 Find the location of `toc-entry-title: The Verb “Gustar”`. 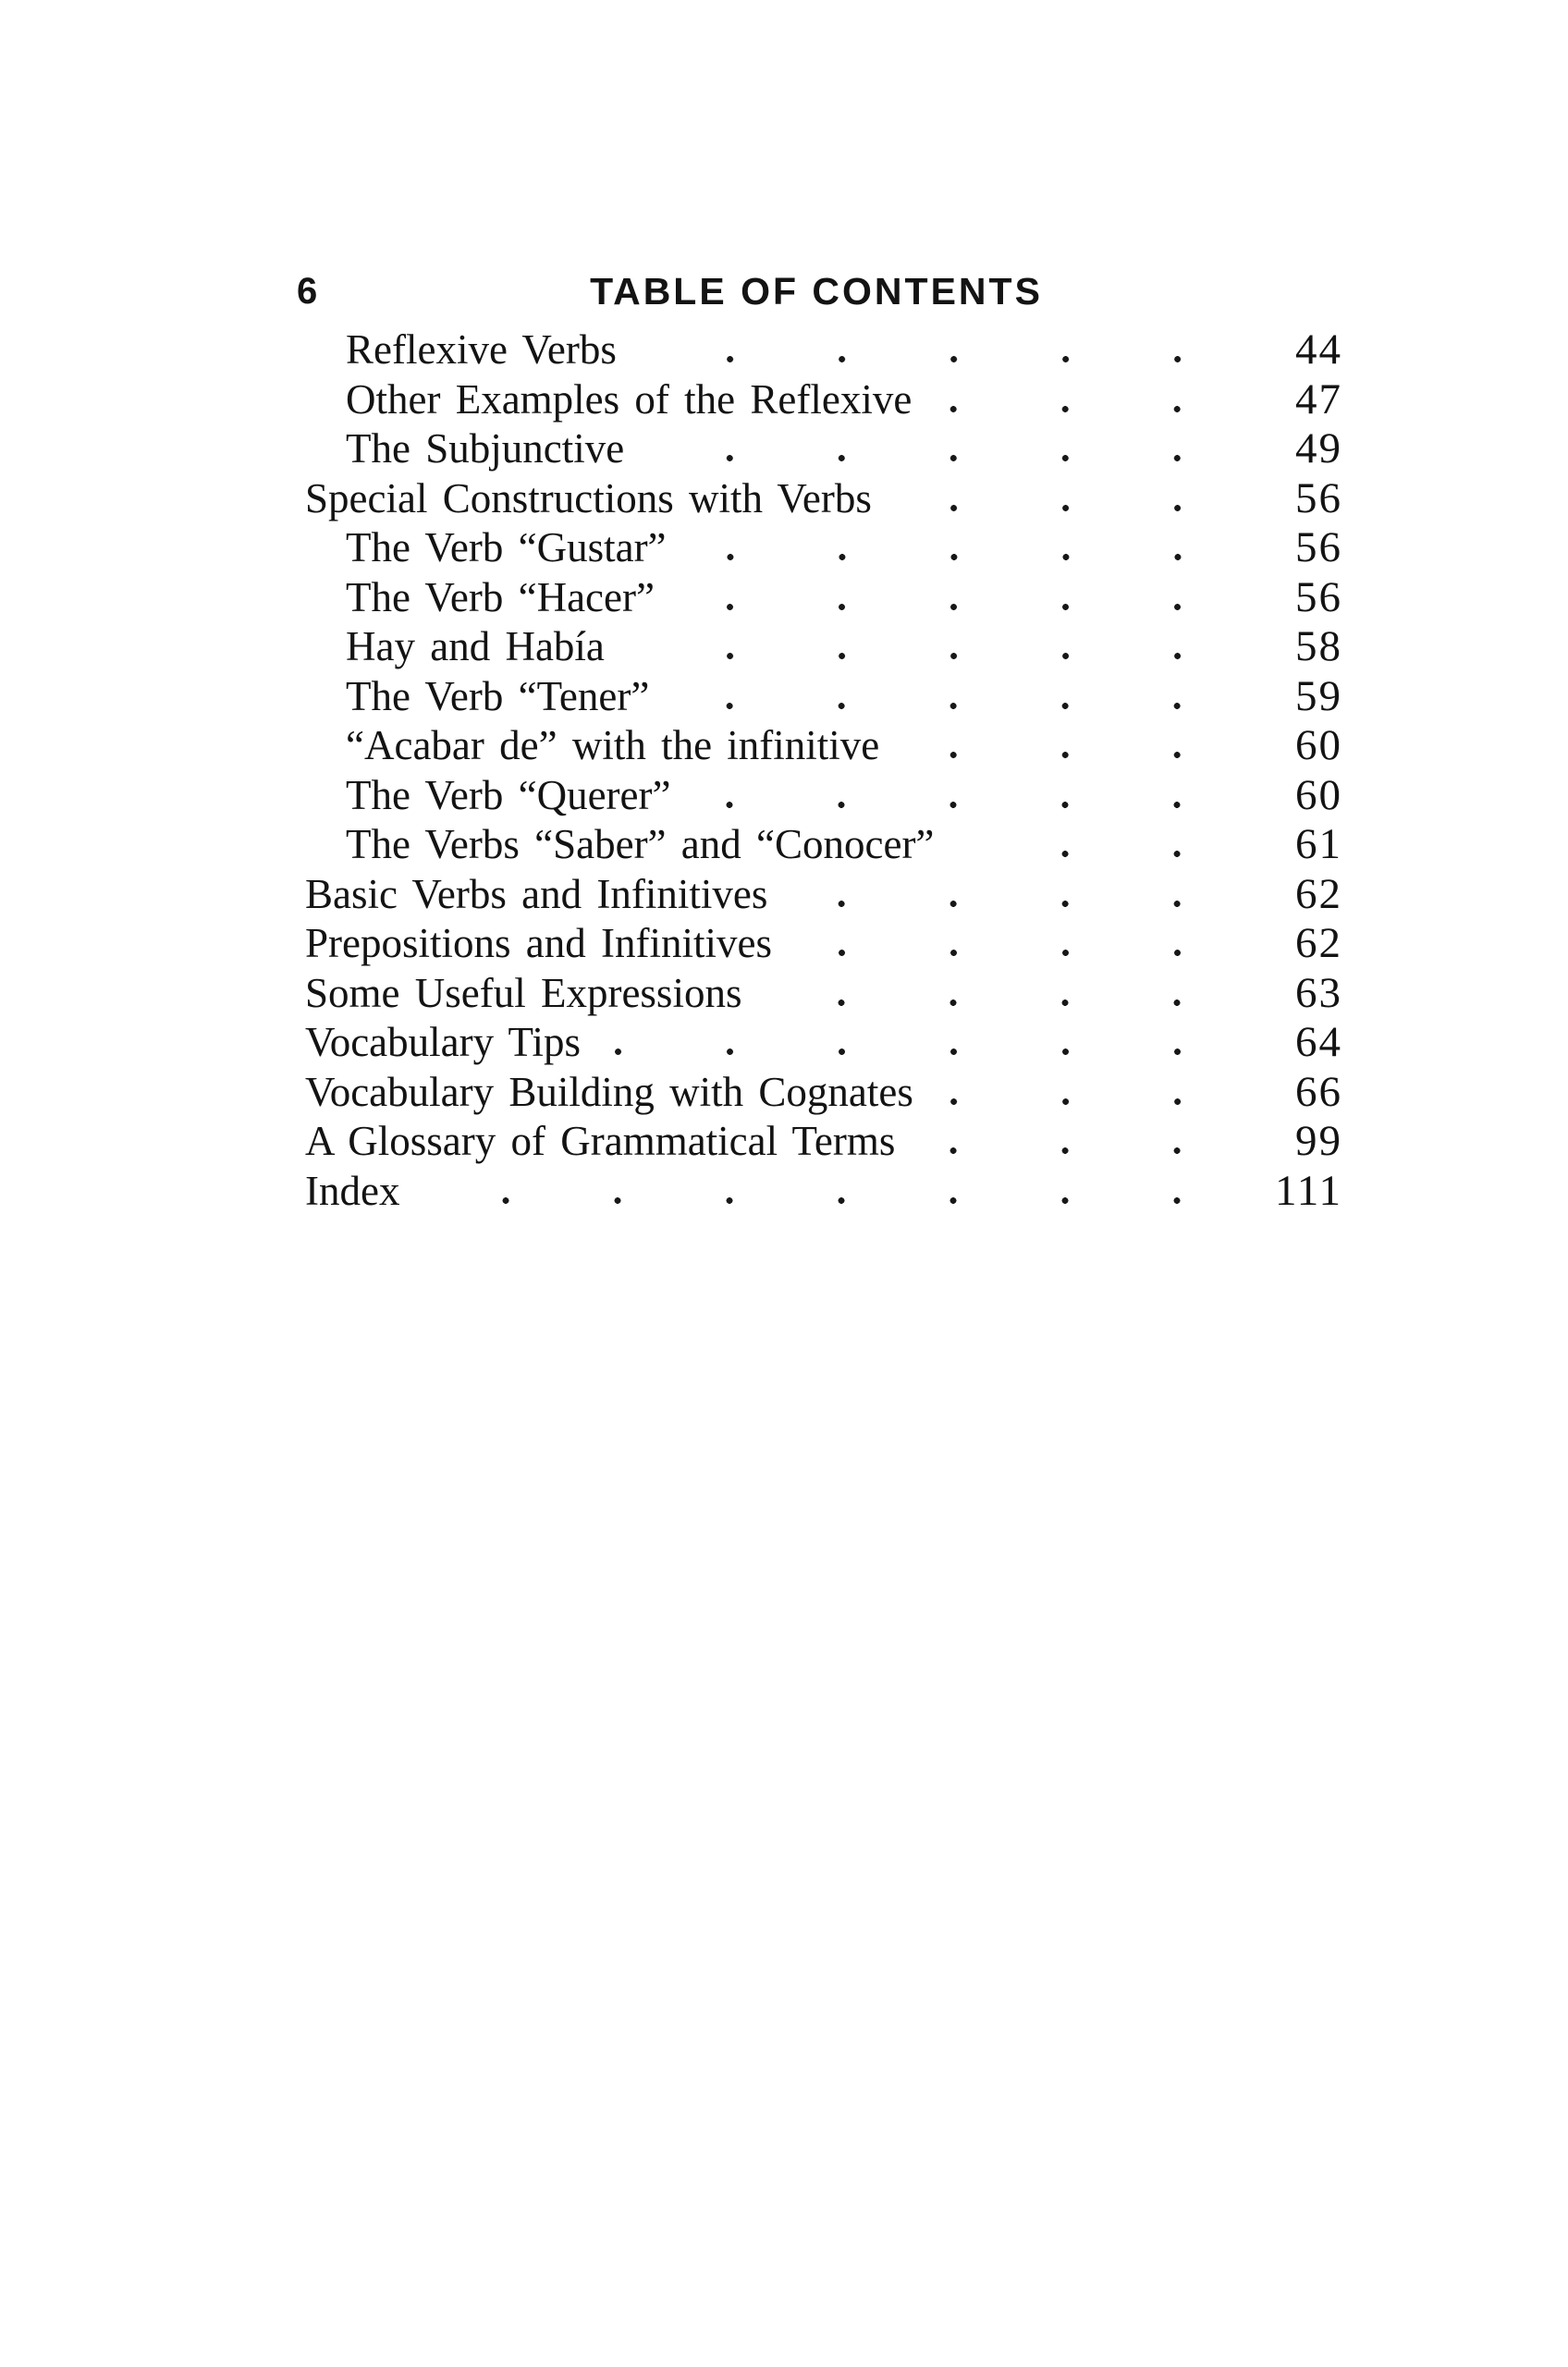

toc-entry-title: The Verb “Gustar” is located at coordinates (507, 547).